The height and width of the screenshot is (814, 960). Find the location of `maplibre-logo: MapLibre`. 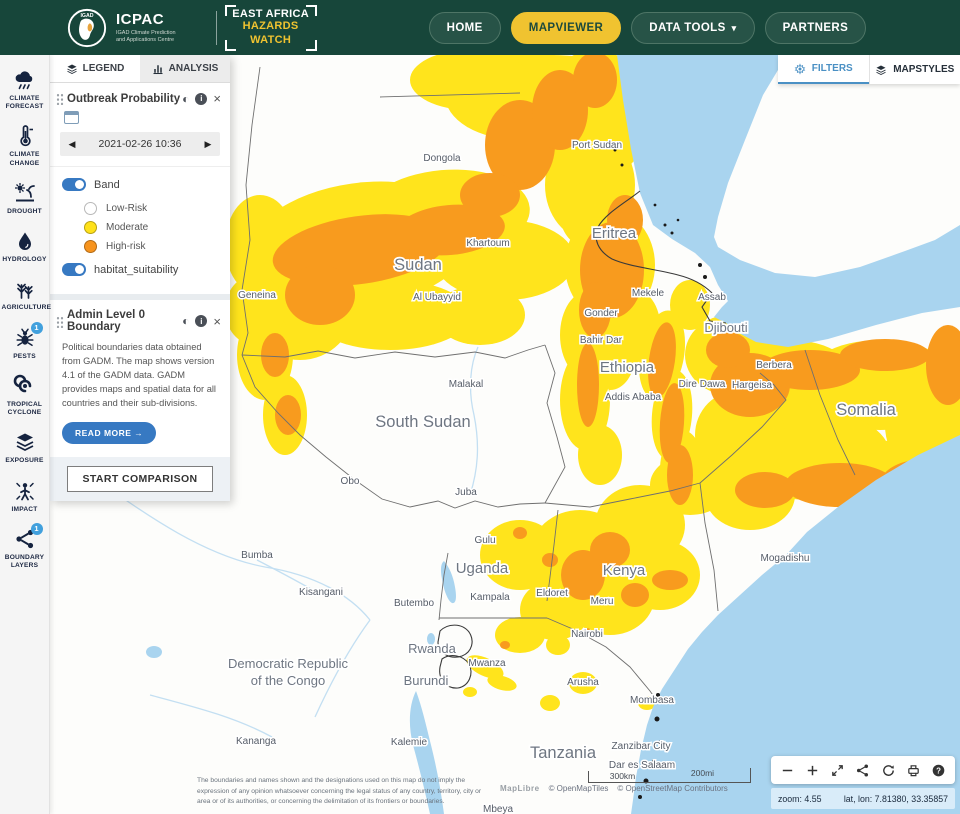

maplibre-logo: MapLibre is located at coordinates (520, 788).